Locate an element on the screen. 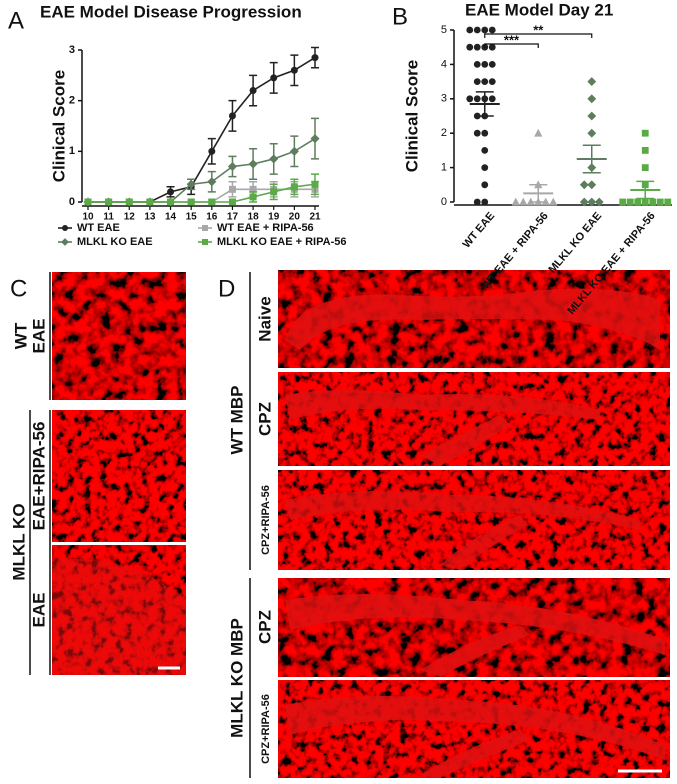  row-label: Naive is located at coordinates (264, 318).